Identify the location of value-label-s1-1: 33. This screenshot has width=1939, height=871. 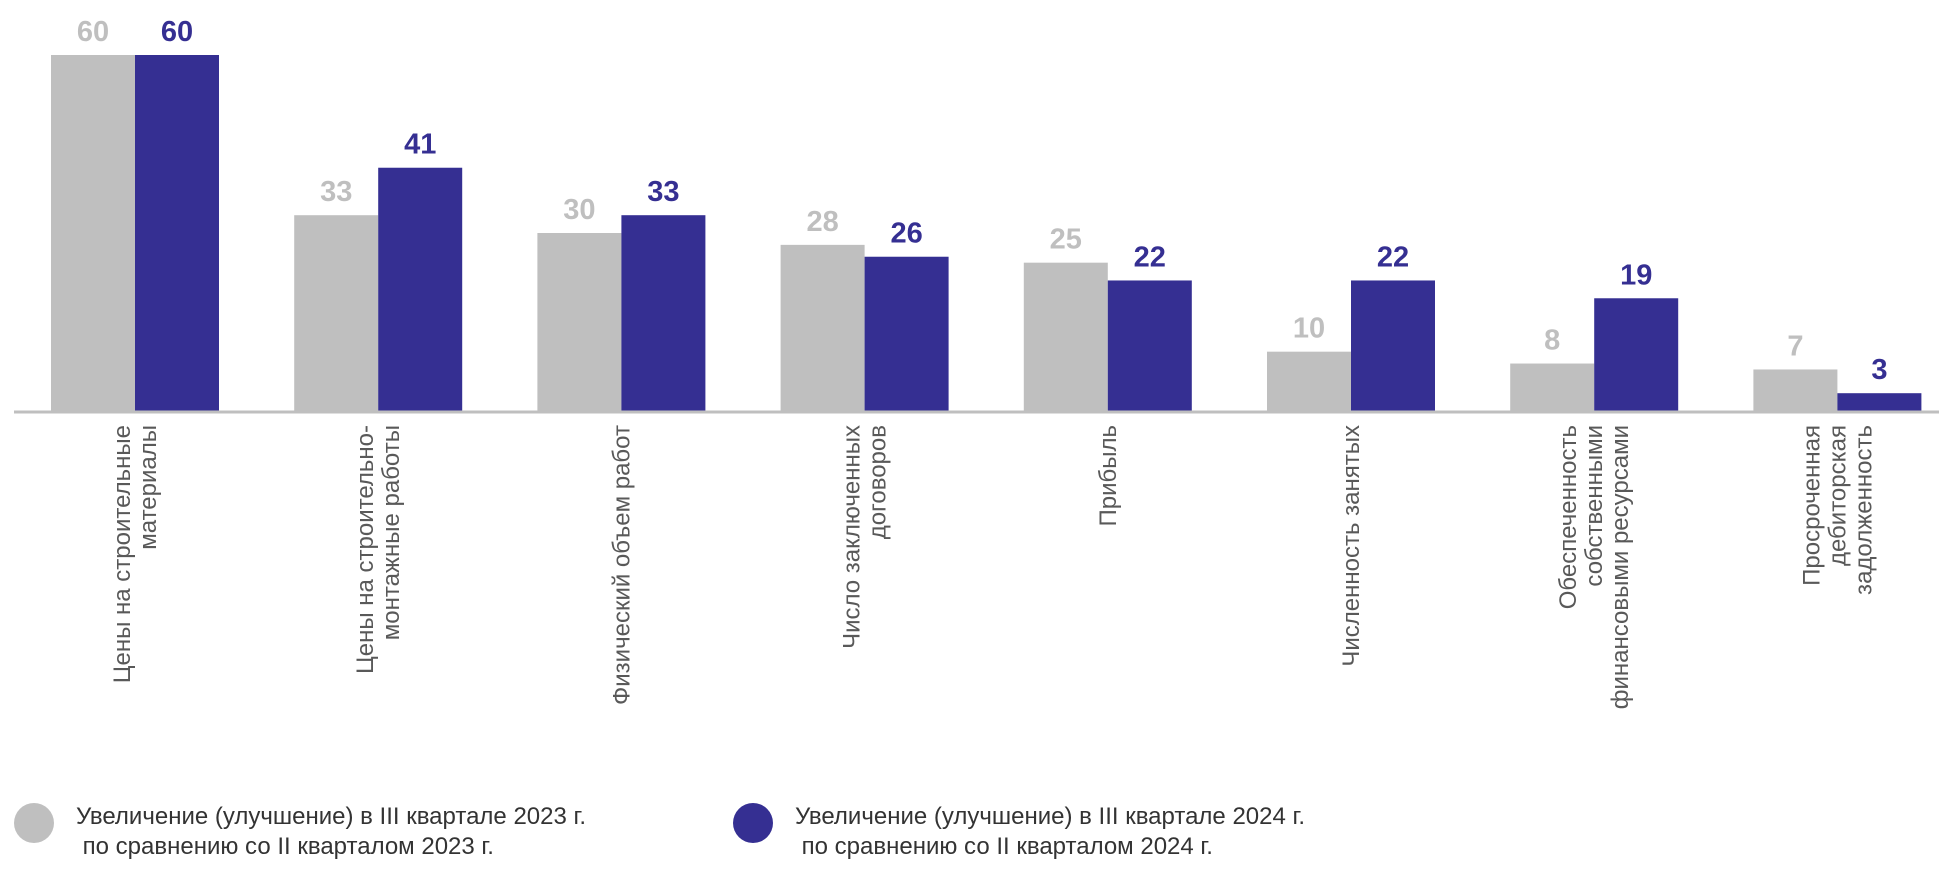
(336, 192).